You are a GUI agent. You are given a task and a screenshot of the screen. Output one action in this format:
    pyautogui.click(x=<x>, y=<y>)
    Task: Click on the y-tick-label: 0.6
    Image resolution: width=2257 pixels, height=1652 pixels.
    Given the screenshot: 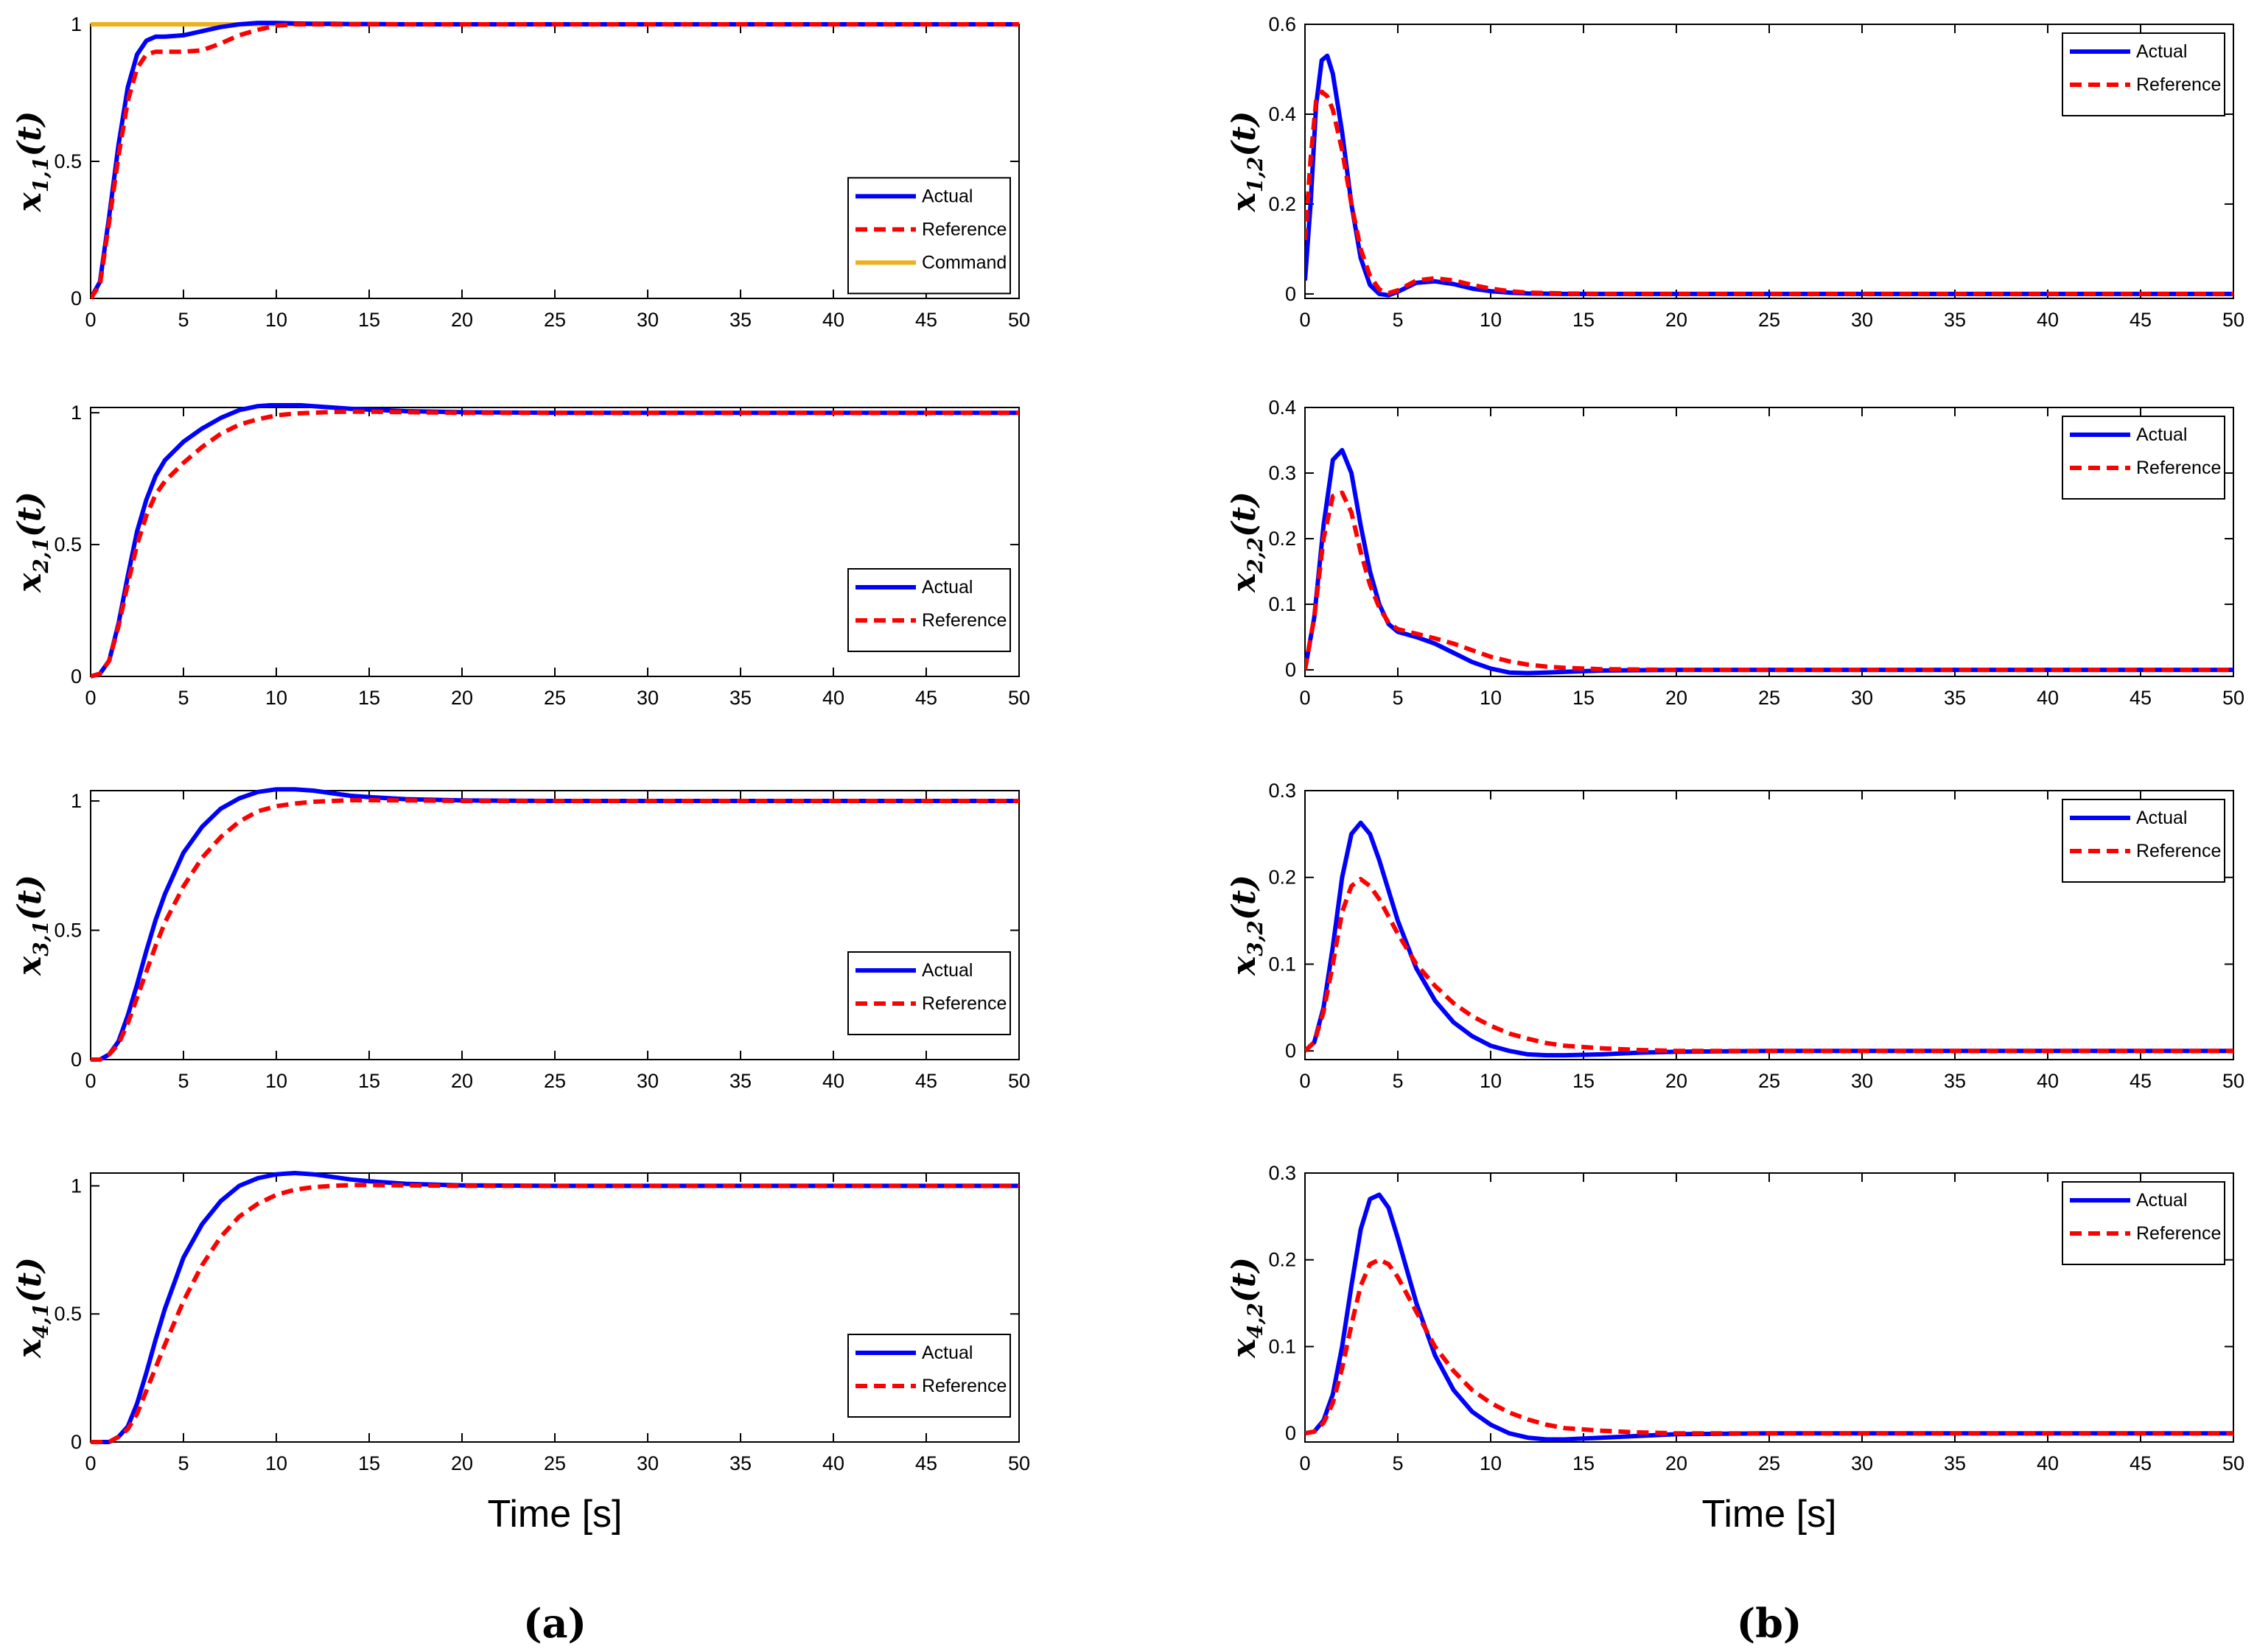 What is the action you would take?
    pyautogui.click(x=1282, y=24)
    